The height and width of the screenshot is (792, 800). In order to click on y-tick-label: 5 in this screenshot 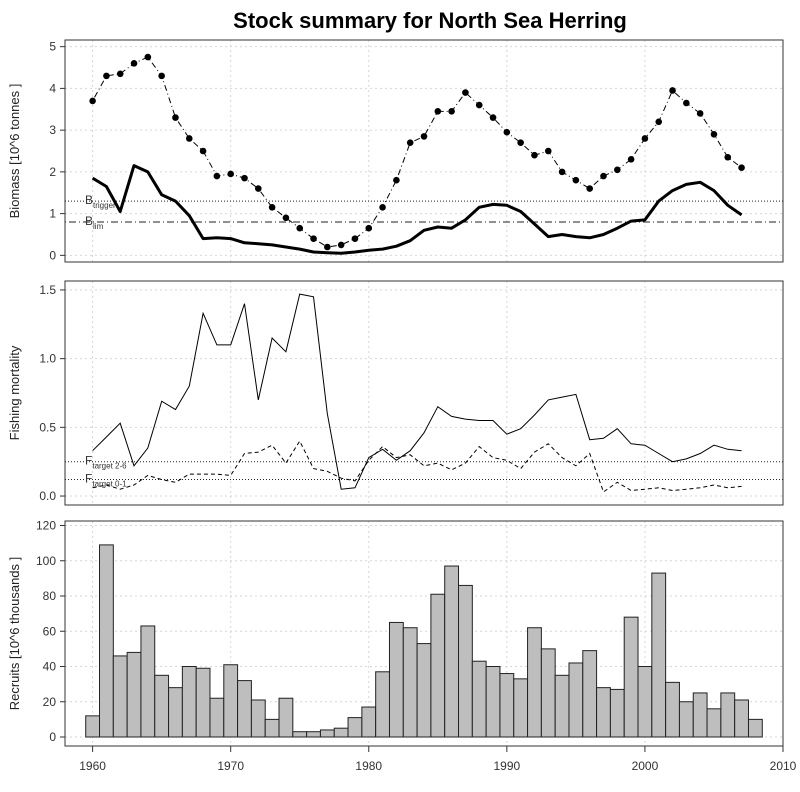, I will do `click(52, 47)`.